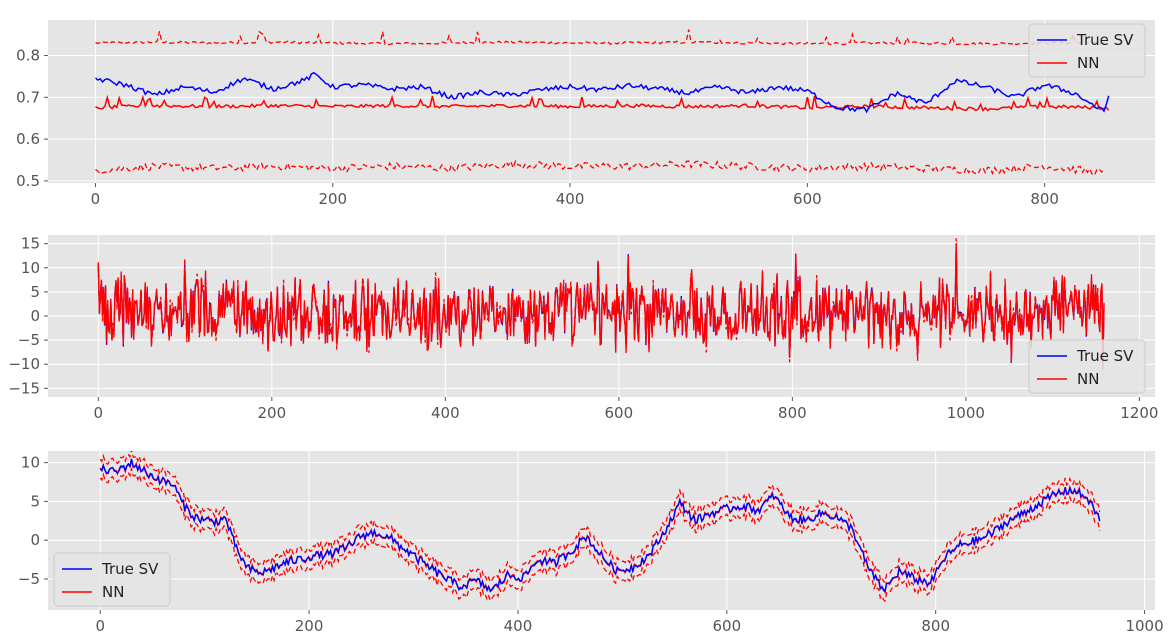 The width and height of the screenshot is (1176, 637). I want to click on y-tick-label: 0.7, so click(28, 97).